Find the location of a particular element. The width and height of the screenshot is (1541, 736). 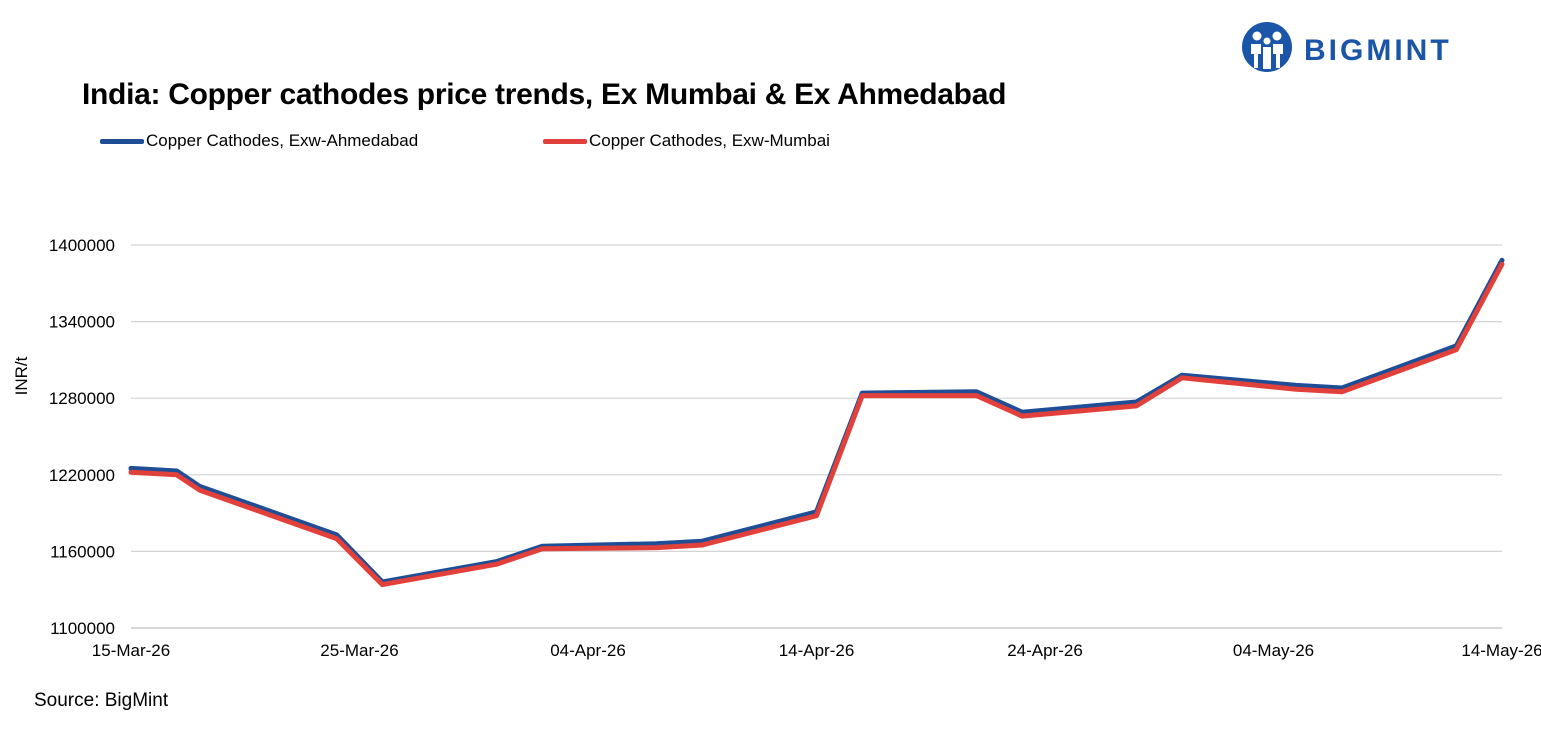

y-tick-label: 1160000 is located at coordinates (82, 551).